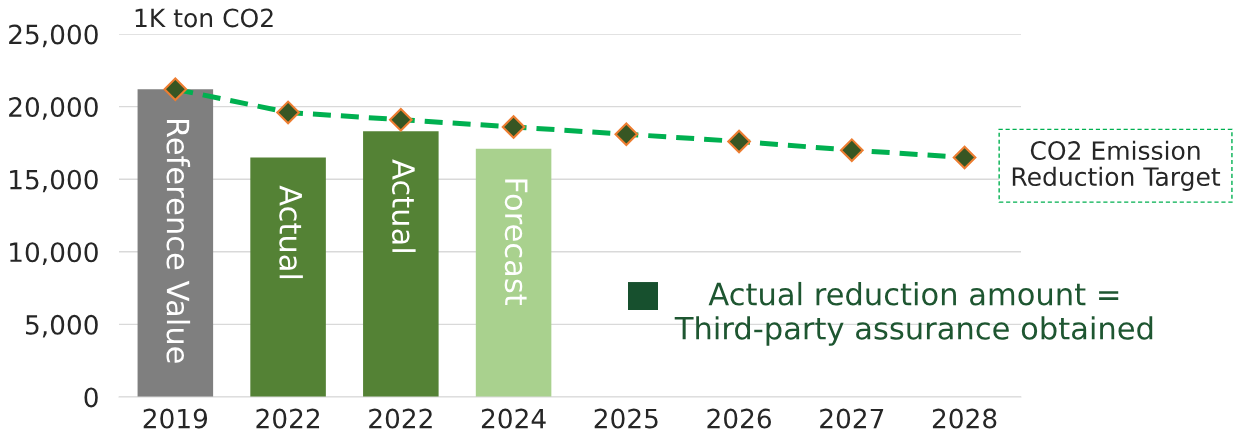  I want to click on y-tick-label: 25,000, so click(53, 36).